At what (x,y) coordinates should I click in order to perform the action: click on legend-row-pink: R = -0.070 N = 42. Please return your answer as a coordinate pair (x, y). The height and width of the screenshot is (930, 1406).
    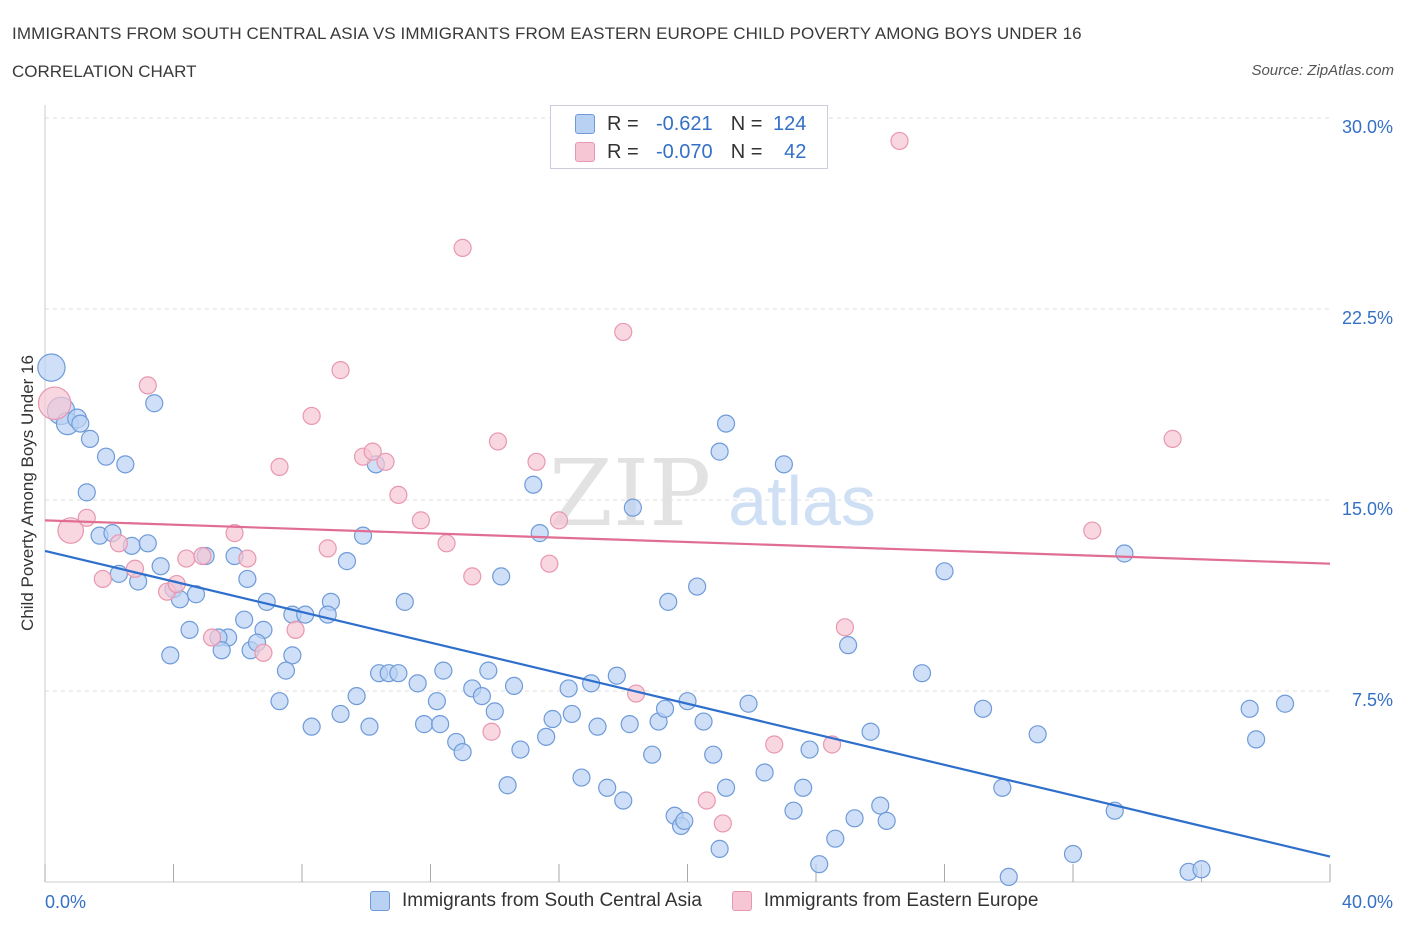
    Looking at the image, I should click on (690, 152).